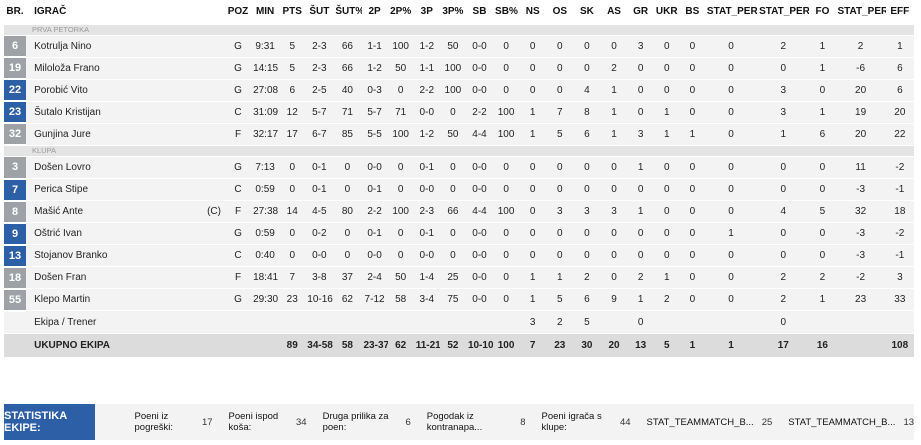 Image resolution: width=921 pixels, height=445 pixels. What do you see at coordinates (101, 134) in the screenshot?
I see `player-name-link: Gunjina Jure` at bounding box center [101, 134].